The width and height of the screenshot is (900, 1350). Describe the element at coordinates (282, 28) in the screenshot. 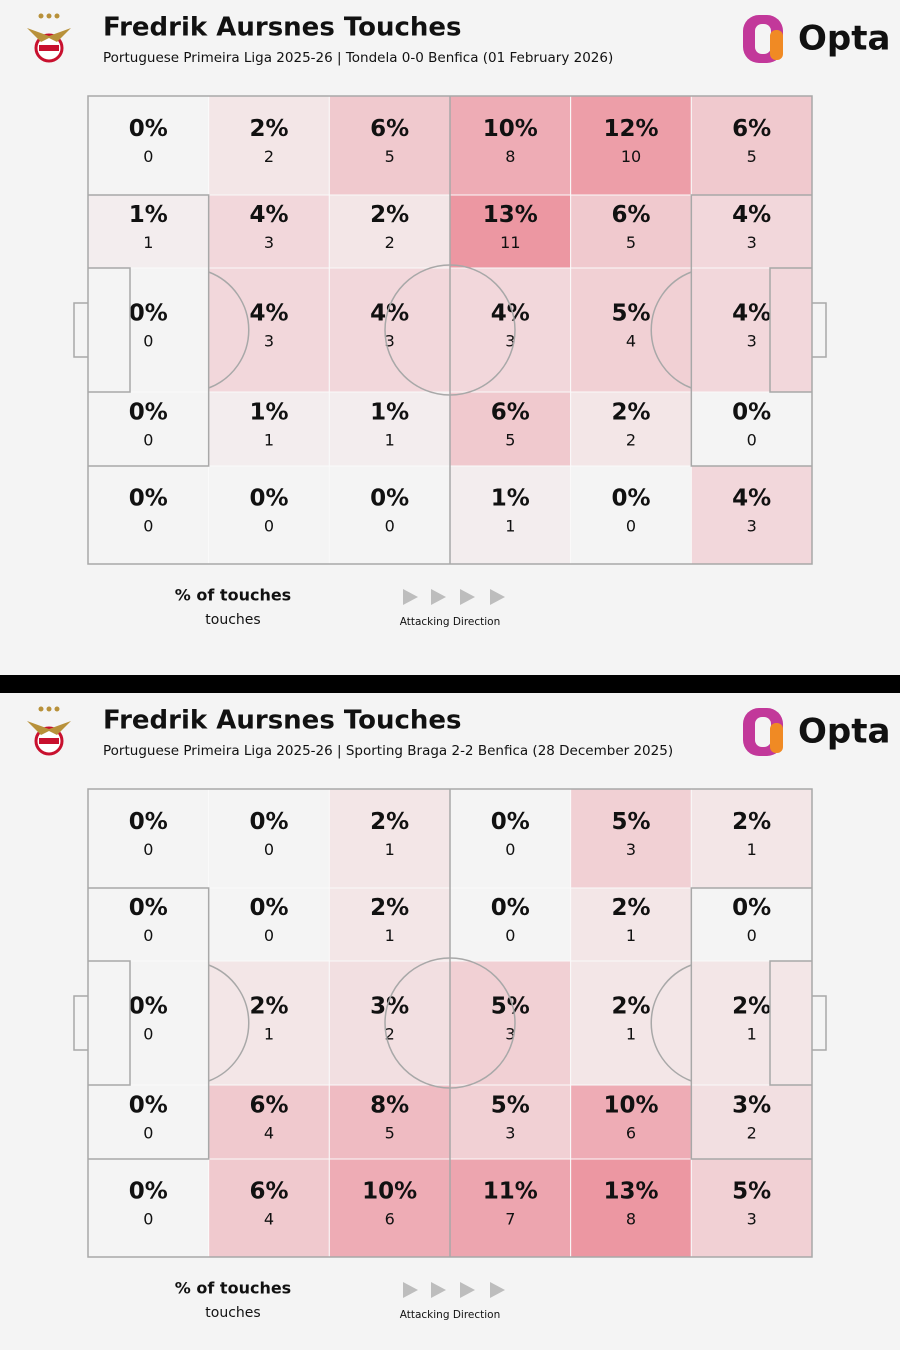

I see `title: Fredrik Aursnes Touches` at that location.